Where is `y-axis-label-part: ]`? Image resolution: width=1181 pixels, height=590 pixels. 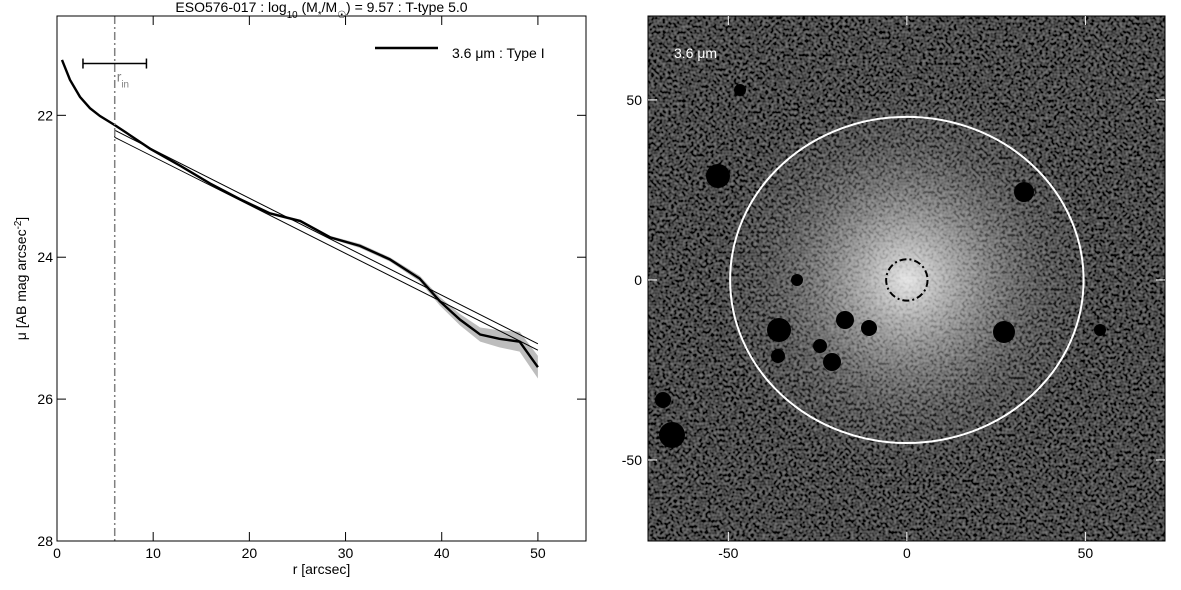
y-axis-label-part: ] is located at coordinates (21, 219).